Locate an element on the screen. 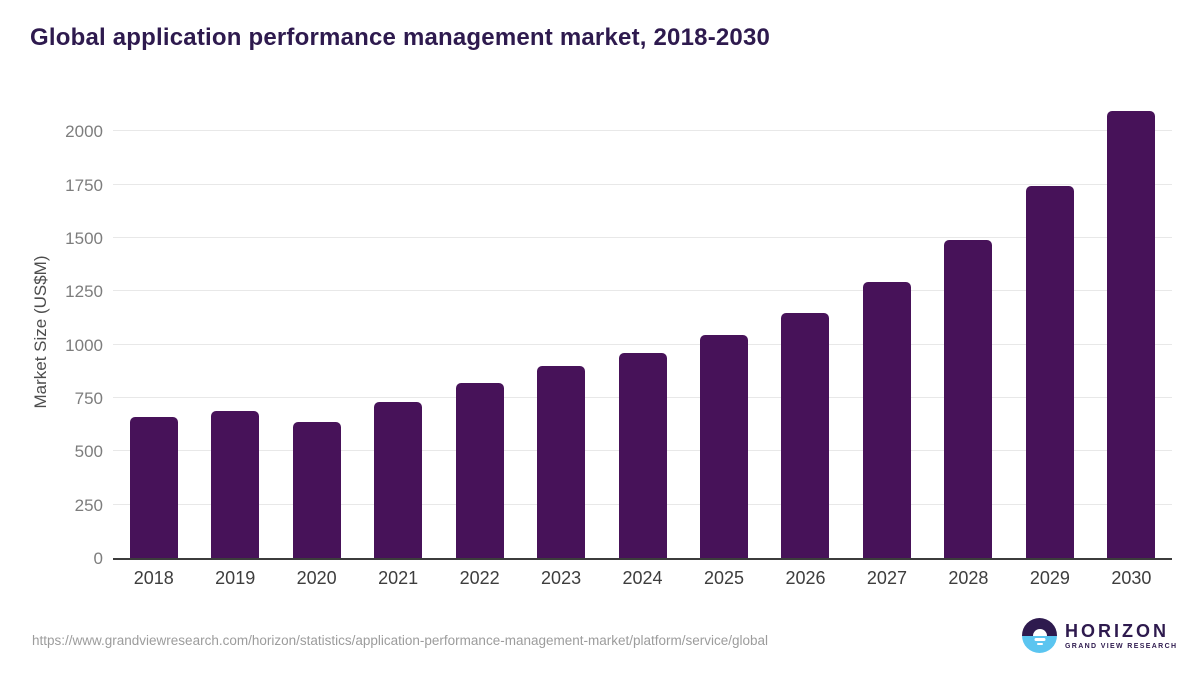 Image resolution: width=1200 pixels, height=675 pixels. x-tick-label: 2023 is located at coordinates (561, 578).